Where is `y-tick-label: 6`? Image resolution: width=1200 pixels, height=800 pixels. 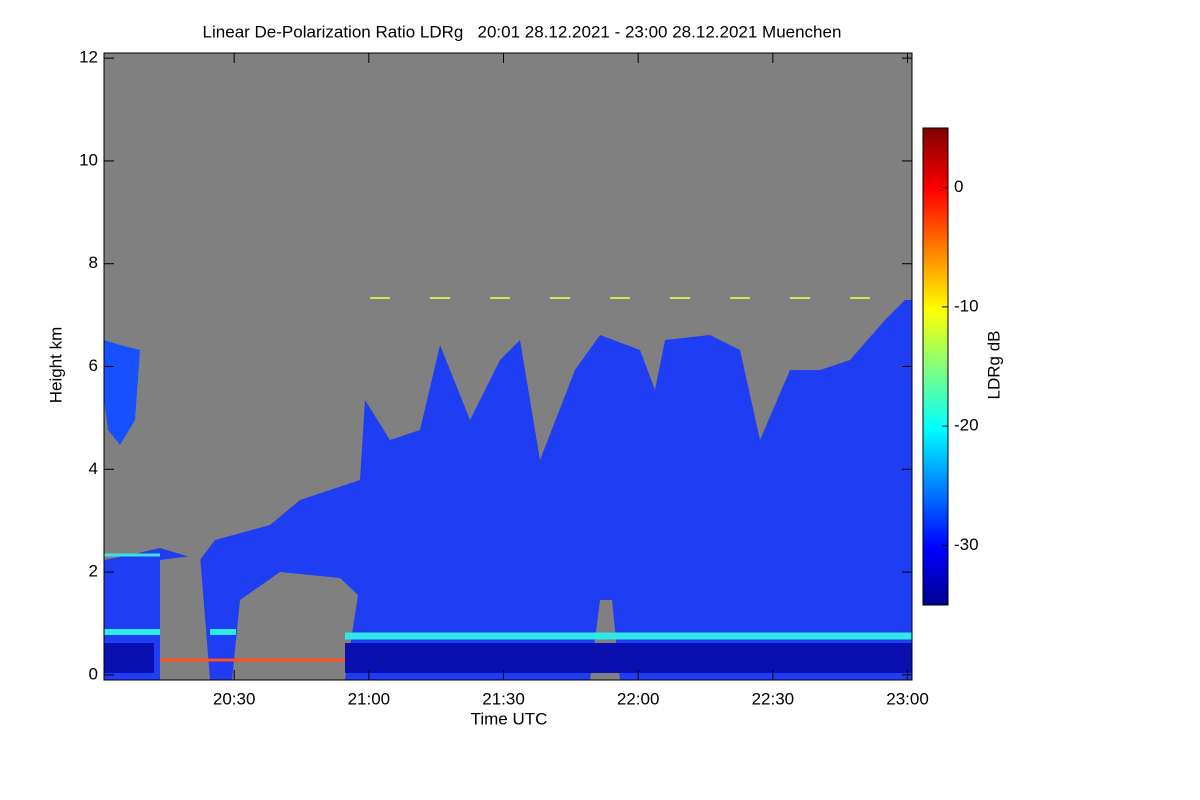
y-tick-label: 6 is located at coordinates (93, 365).